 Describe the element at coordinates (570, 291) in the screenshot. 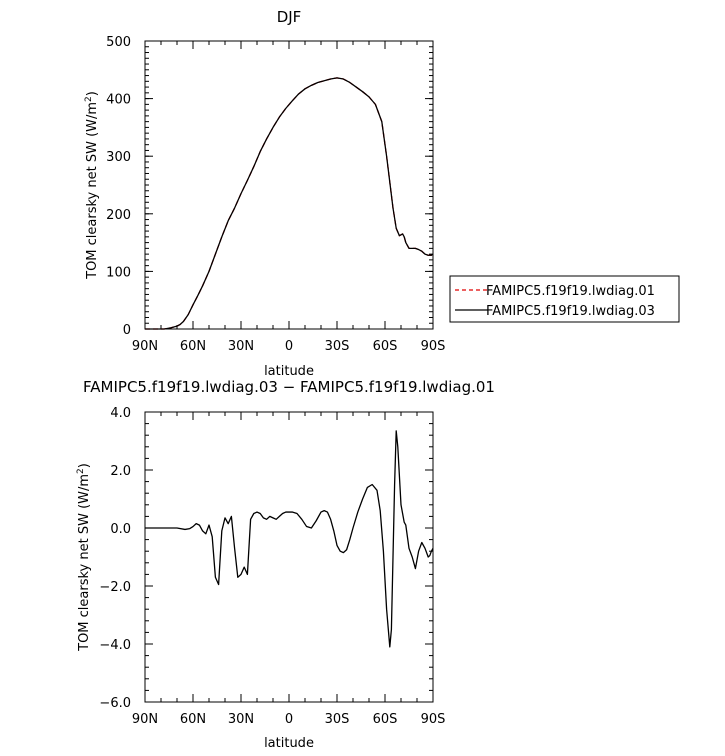

I see `legend-label-series-1: FAMIPC5.f19f19.lwdiag.01` at that location.